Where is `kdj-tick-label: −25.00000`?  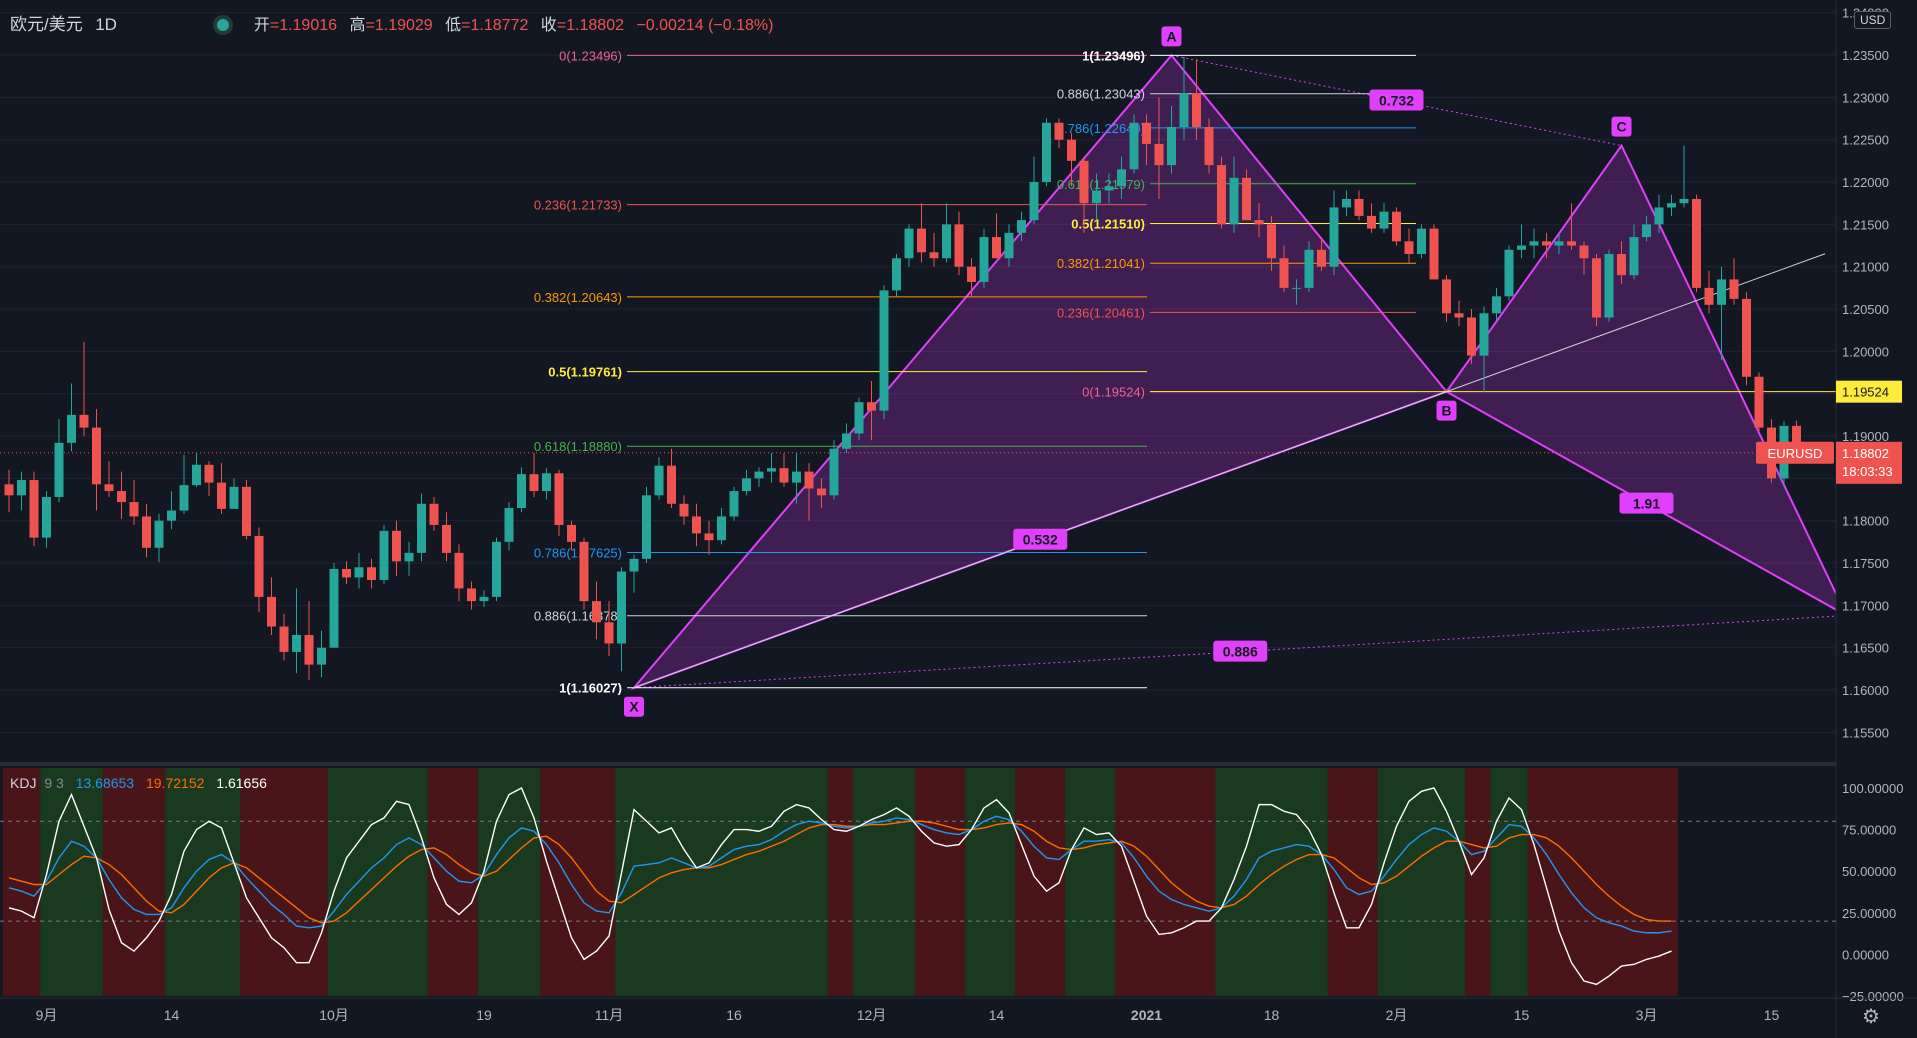 kdj-tick-label: −25.00000 is located at coordinates (1873, 996).